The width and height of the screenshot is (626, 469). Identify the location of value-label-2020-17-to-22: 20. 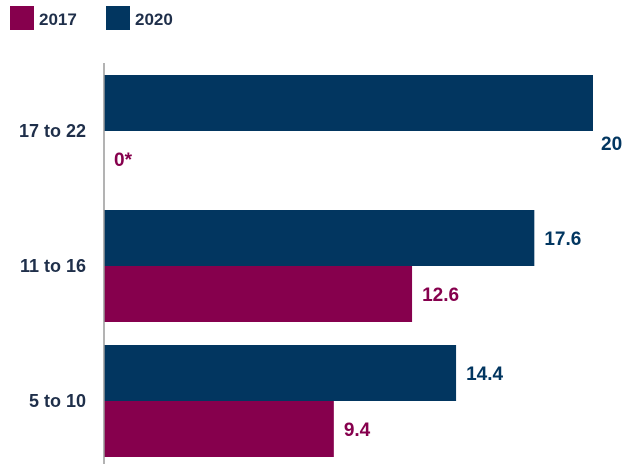
(611, 144).